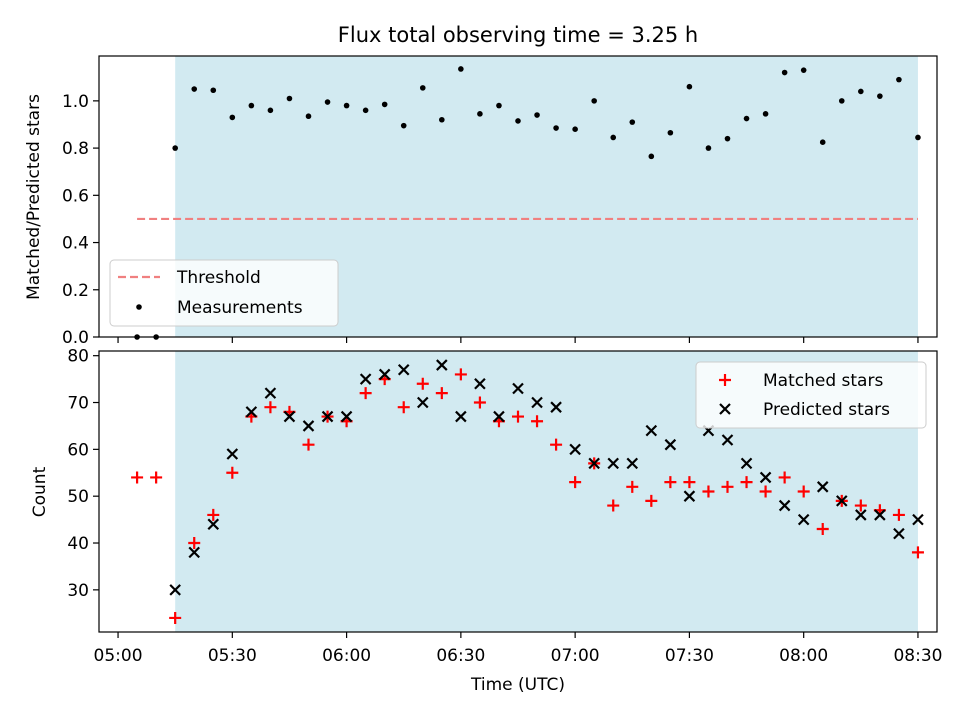 The width and height of the screenshot is (960, 720). What do you see at coordinates (78, 497) in the screenshot?
I see `bottom-y-tick-label: 50` at bounding box center [78, 497].